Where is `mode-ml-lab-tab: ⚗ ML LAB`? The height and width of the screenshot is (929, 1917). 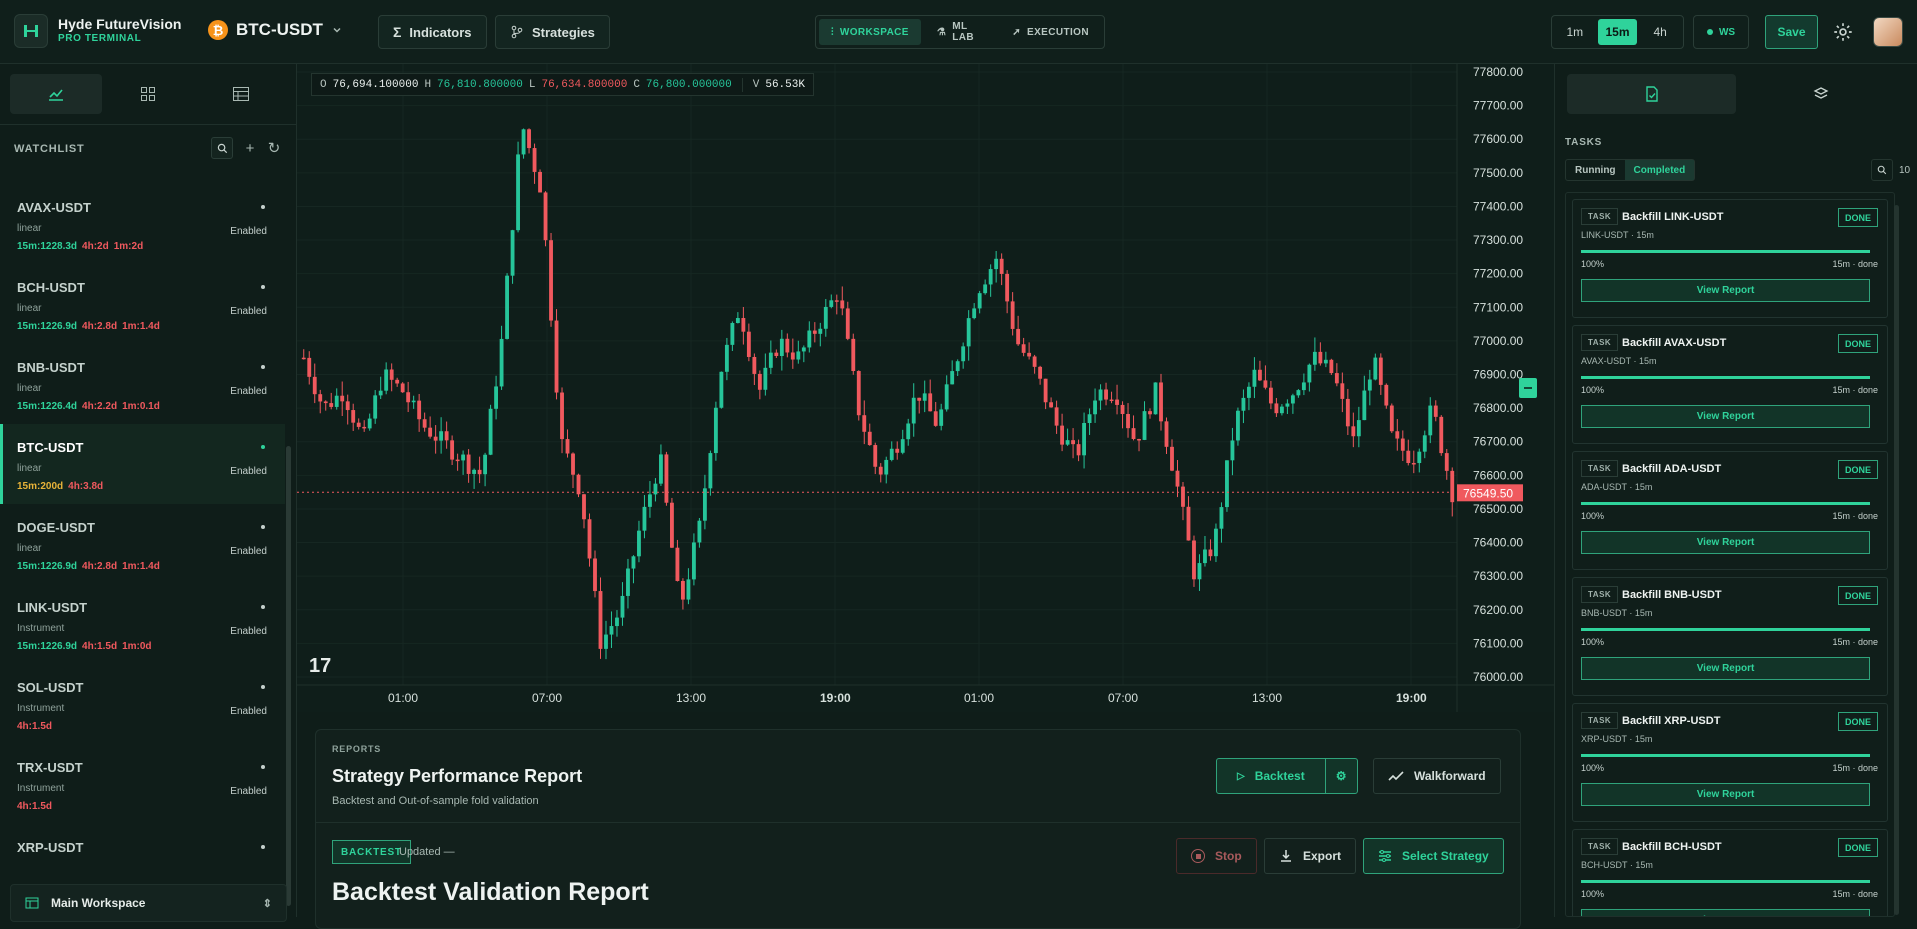 mode-ml-lab-tab: ⚗ ML LAB is located at coordinates (960, 32).